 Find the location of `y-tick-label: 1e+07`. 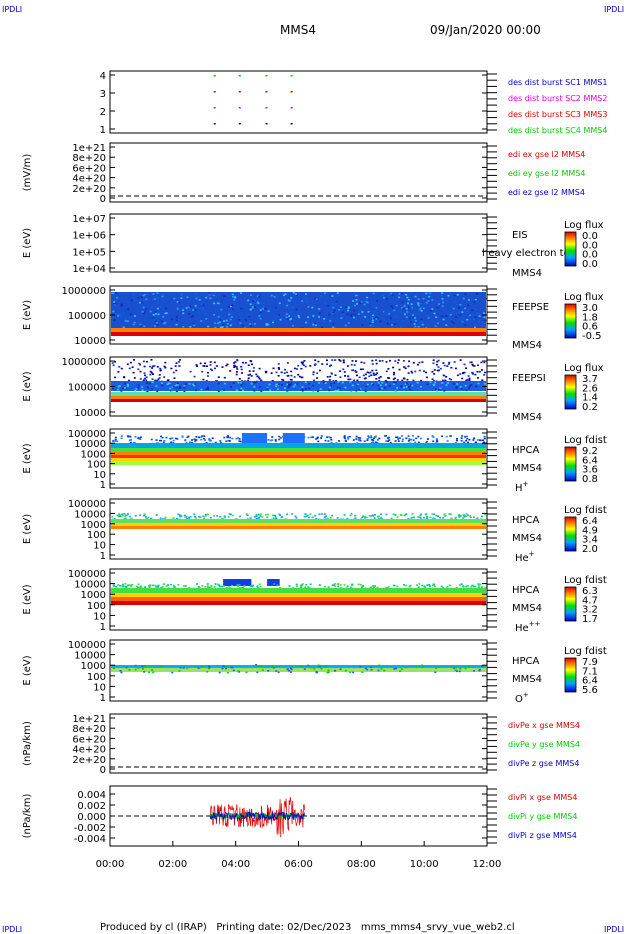

y-tick-label: 1e+07 is located at coordinates (89, 219).